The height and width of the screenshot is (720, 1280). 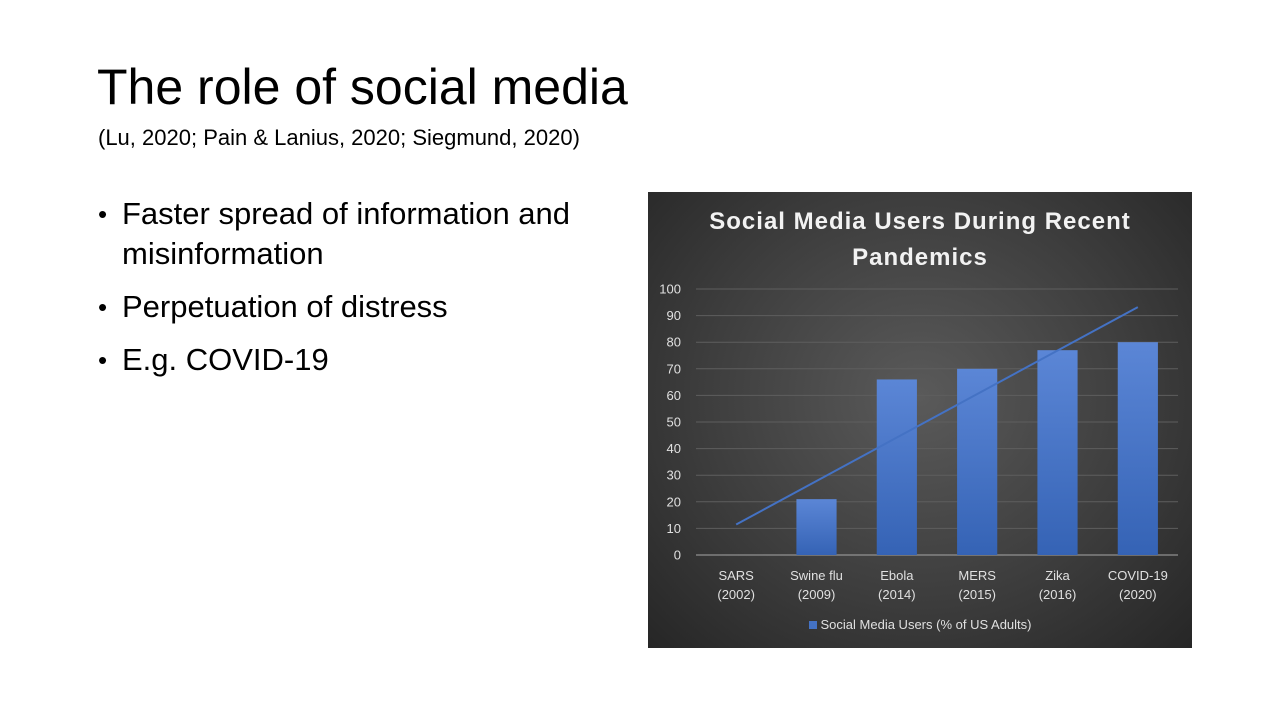 What do you see at coordinates (674, 448) in the screenshot?
I see `y-tick-label: 40` at bounding box center [674, 448].